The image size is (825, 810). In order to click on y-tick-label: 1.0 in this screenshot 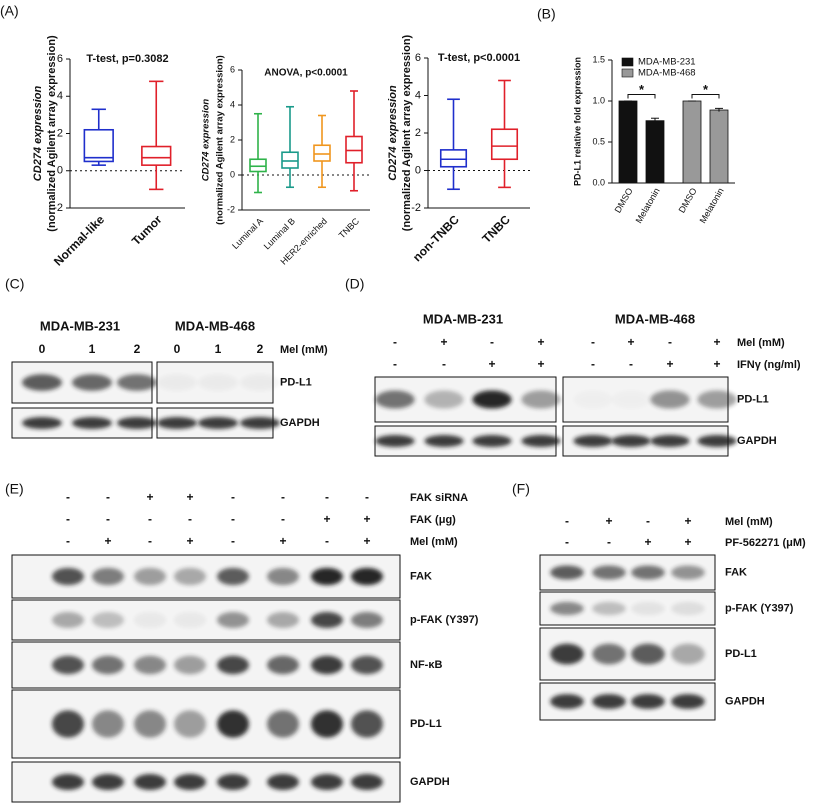, I will do `click(598, 100)`.